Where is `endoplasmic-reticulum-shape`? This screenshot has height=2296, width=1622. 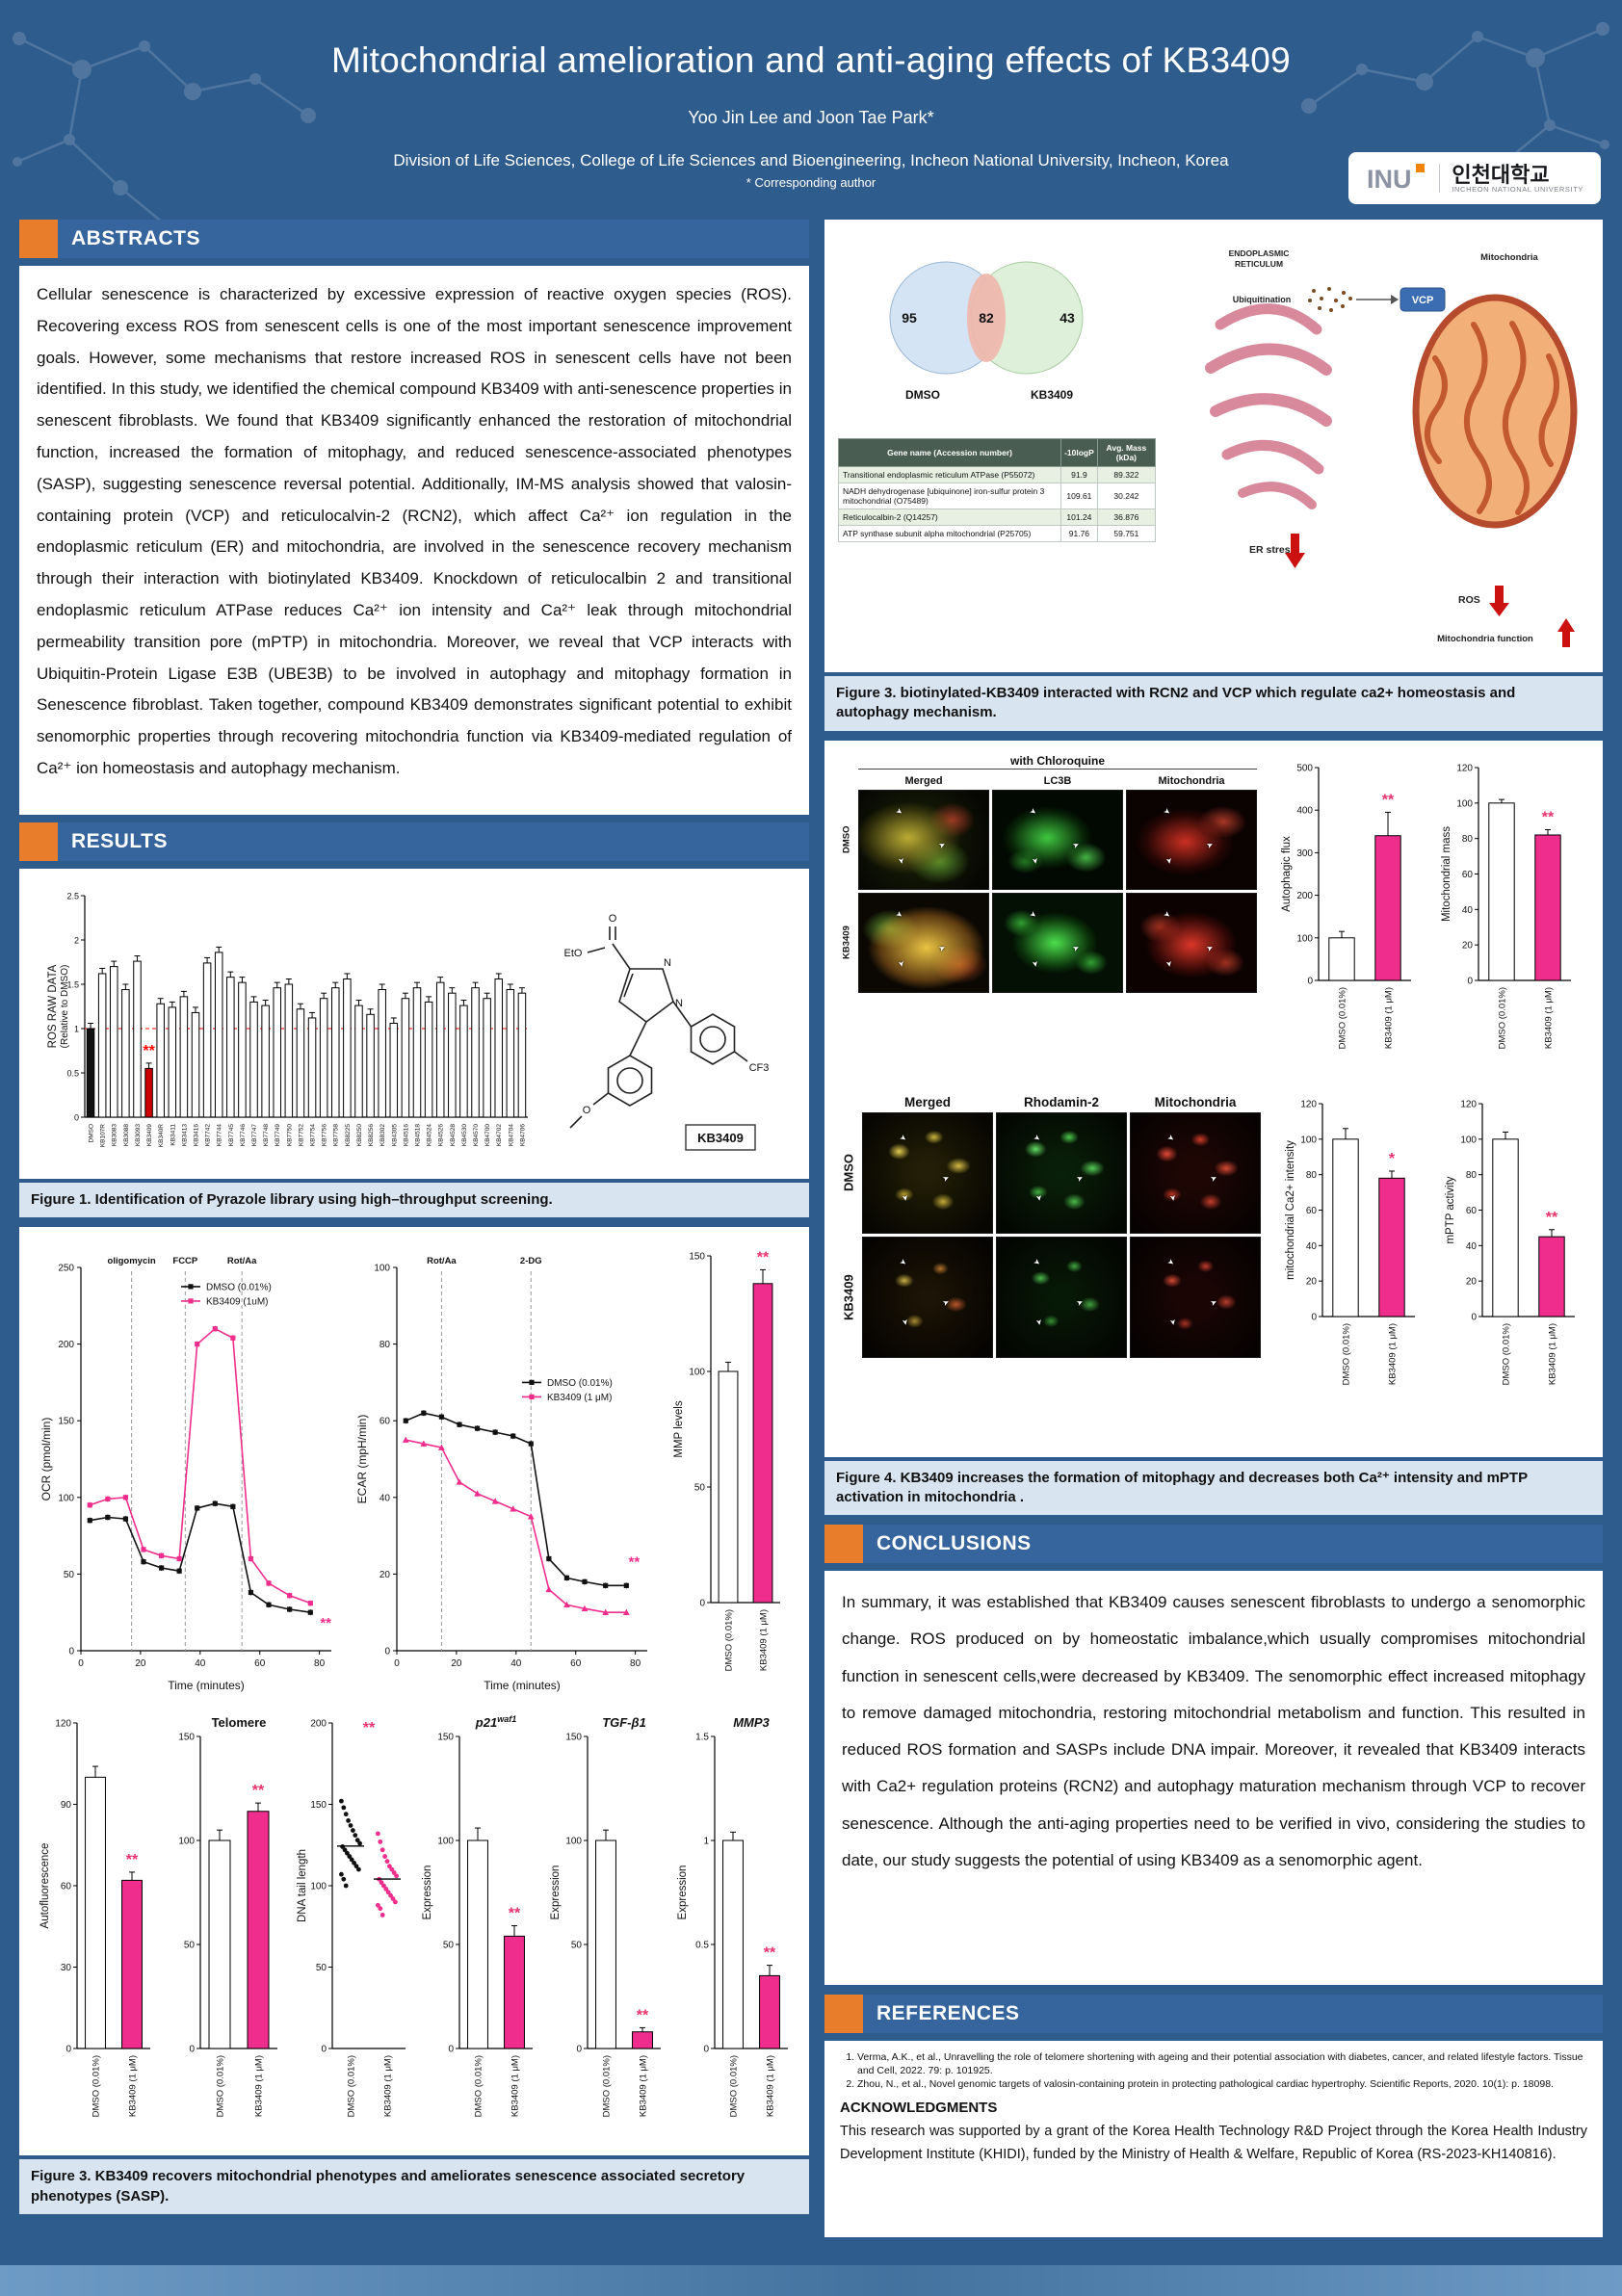 endoplasmic-reticulum-shape is located at coordinates (1268, 406).